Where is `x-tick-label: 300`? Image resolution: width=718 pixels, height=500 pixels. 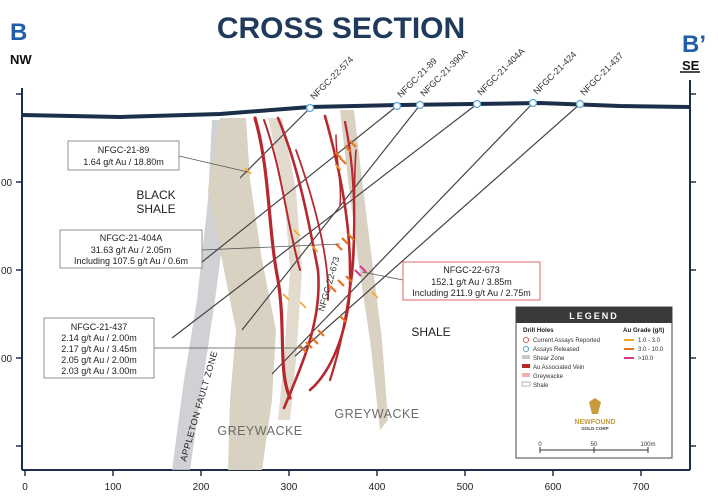
x-tick-label: 300 is located at coordinates (289, 487).